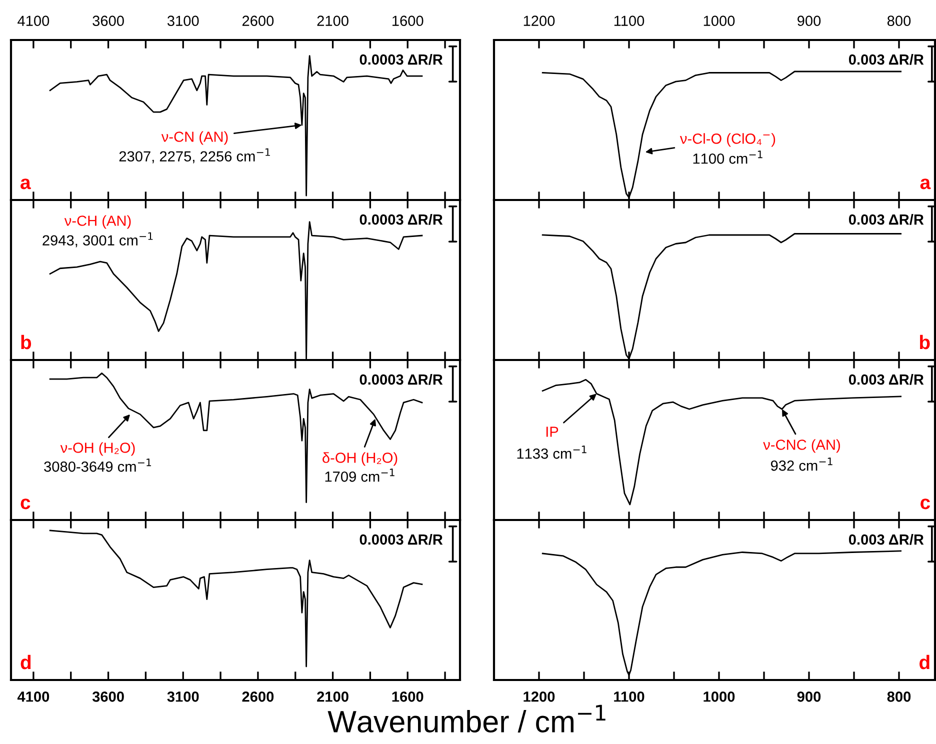 The image size is (936, 744). I want to click on annotation: 1100 cm$^{−1}$, so click(727, 157).